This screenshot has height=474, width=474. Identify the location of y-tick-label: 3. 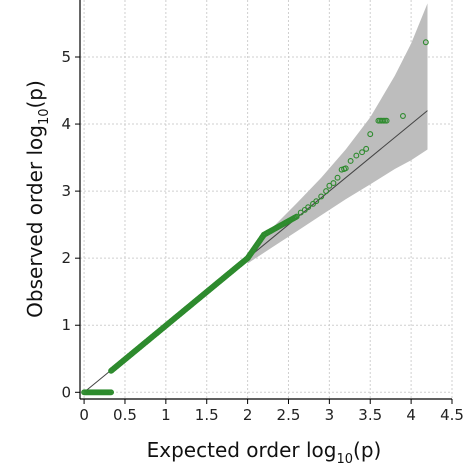
(66, 191).